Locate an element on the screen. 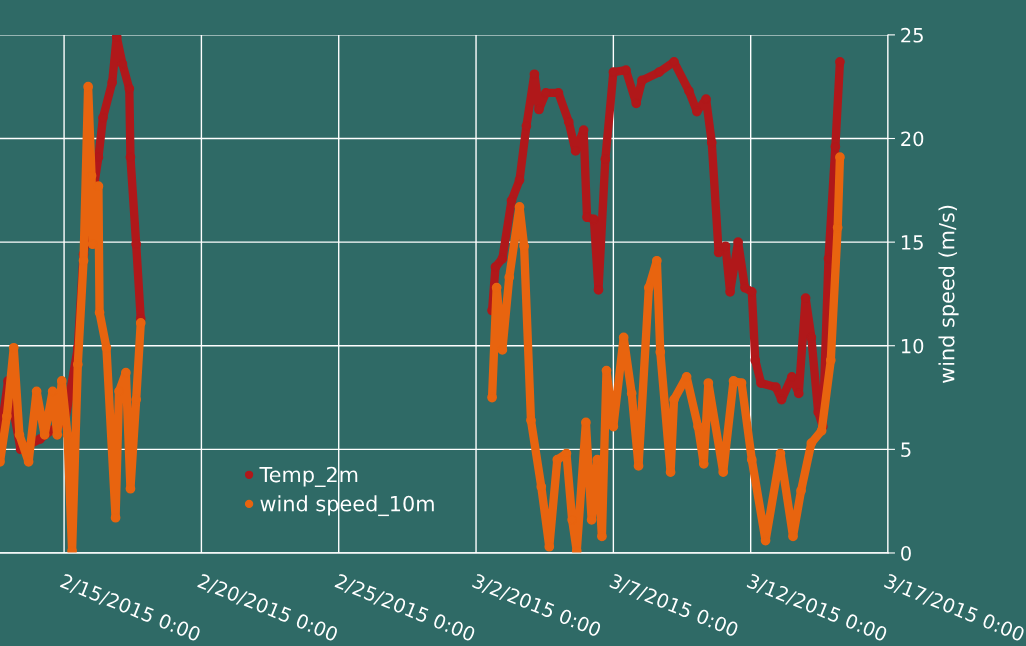 Image resolution: width=1026 pixels, height=646 pixels. y2-tick-label: 10 is located at coordinates (912, 346).